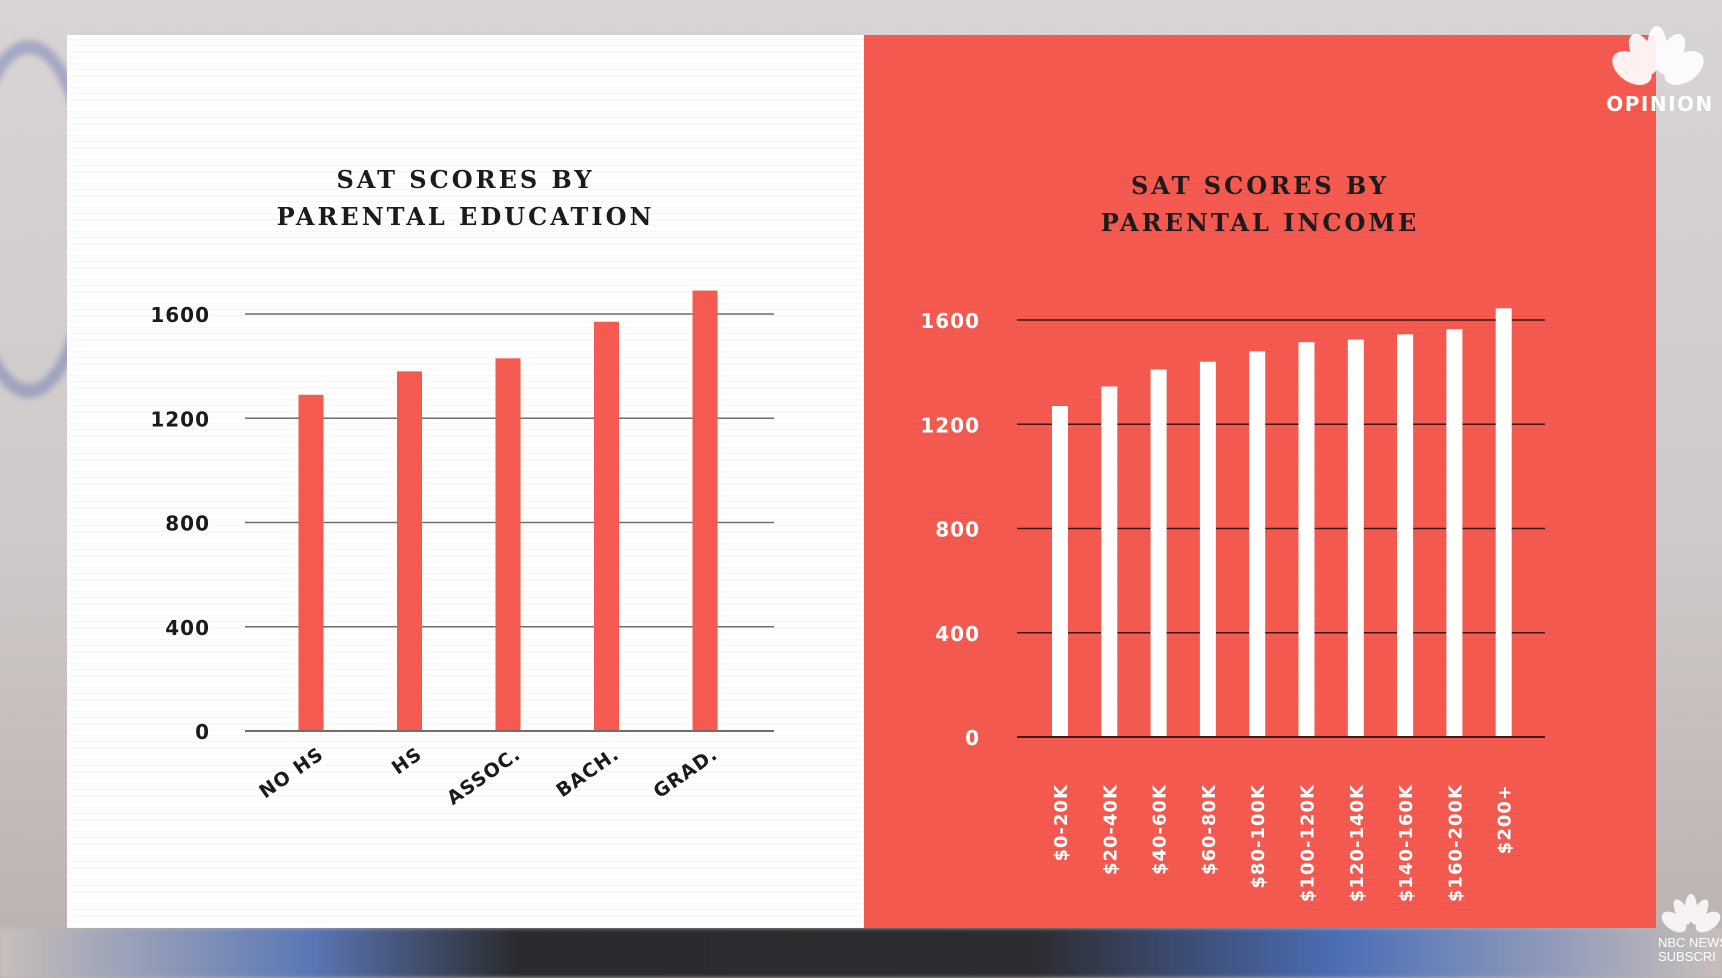  Describe the element at coordinates (407, 761) in the screenshot. I see `education-x-tick-label: HS` at that location.